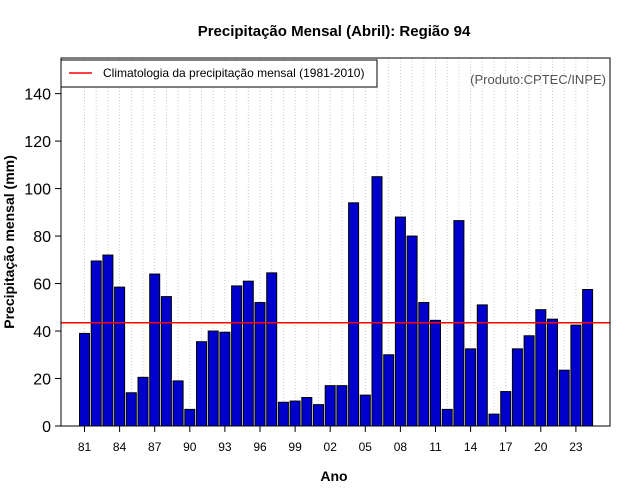  I want to click on x-tick-label: 87, so click(155, 447).